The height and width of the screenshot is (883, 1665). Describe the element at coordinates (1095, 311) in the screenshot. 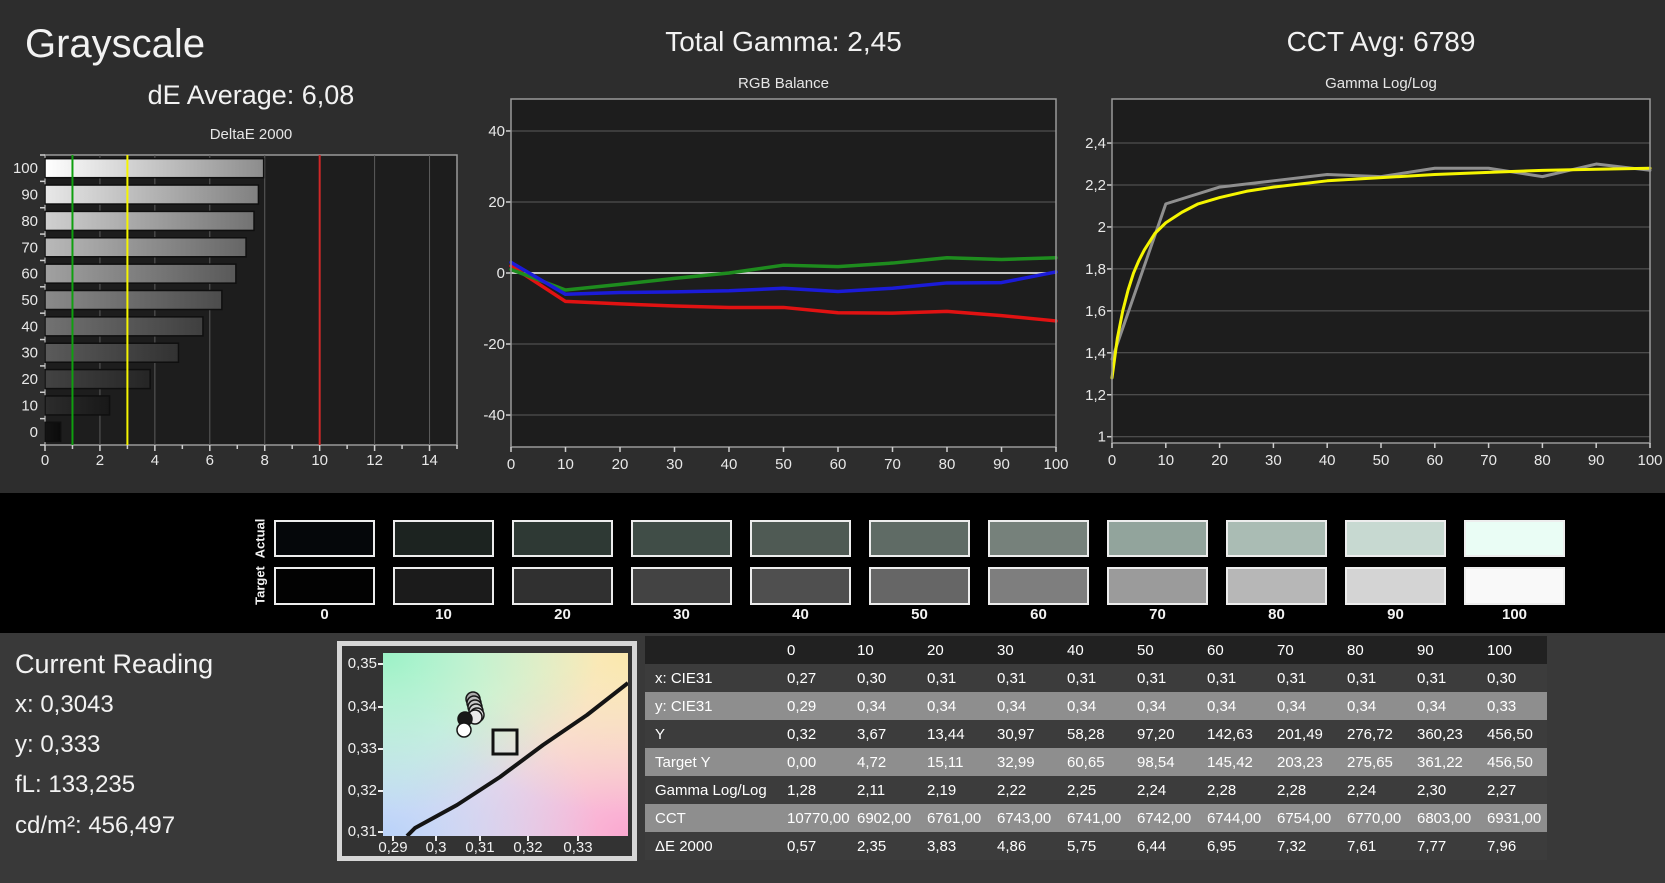

I see `svg-text: 1,6` at that location.